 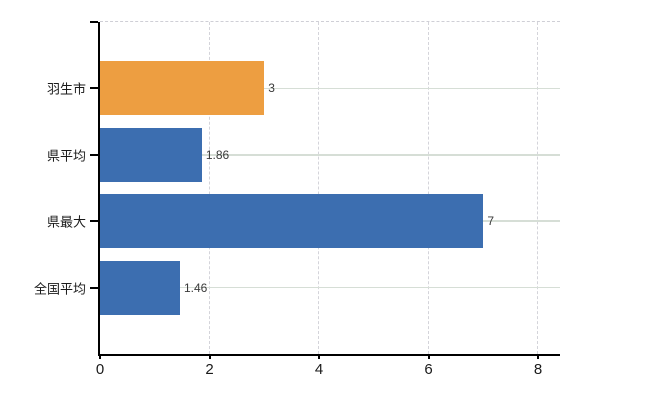 What do you see at coordinates (330, 21) in the screenshot?
I see `plot-top-border` at bounding box center [330, 21].